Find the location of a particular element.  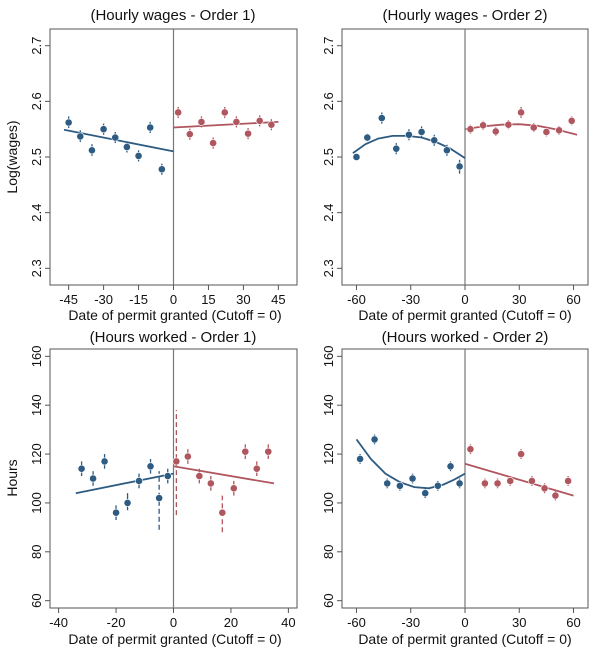

y-tick-label: 100 is located at coordinates (36, 503).